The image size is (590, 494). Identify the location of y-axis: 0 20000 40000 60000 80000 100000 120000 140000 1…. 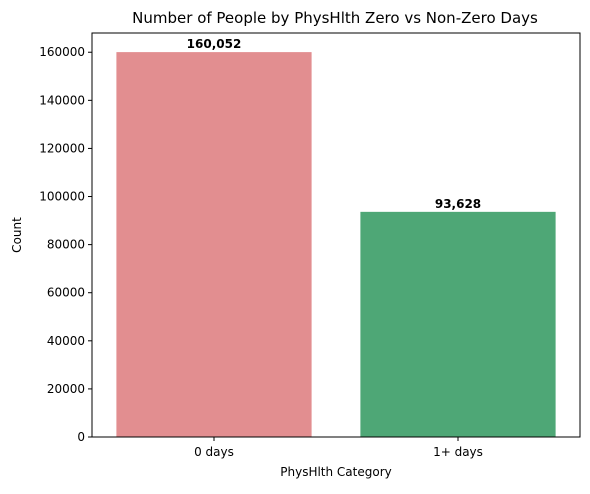
(65, 244).